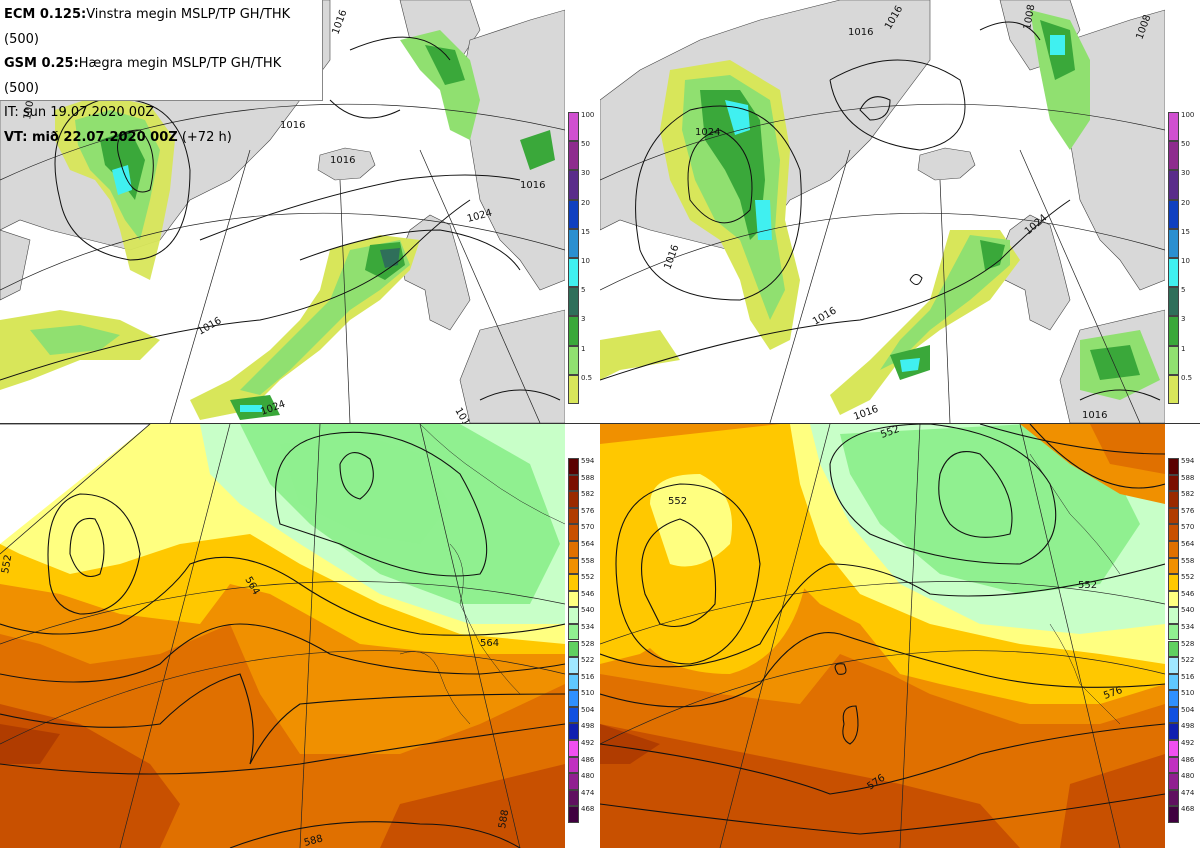  Describe the element at coordinates (118, 137) in the screenshot. I see `valid-time: VT: mið 22.07.2020 00Z (+72 h)` at that location.